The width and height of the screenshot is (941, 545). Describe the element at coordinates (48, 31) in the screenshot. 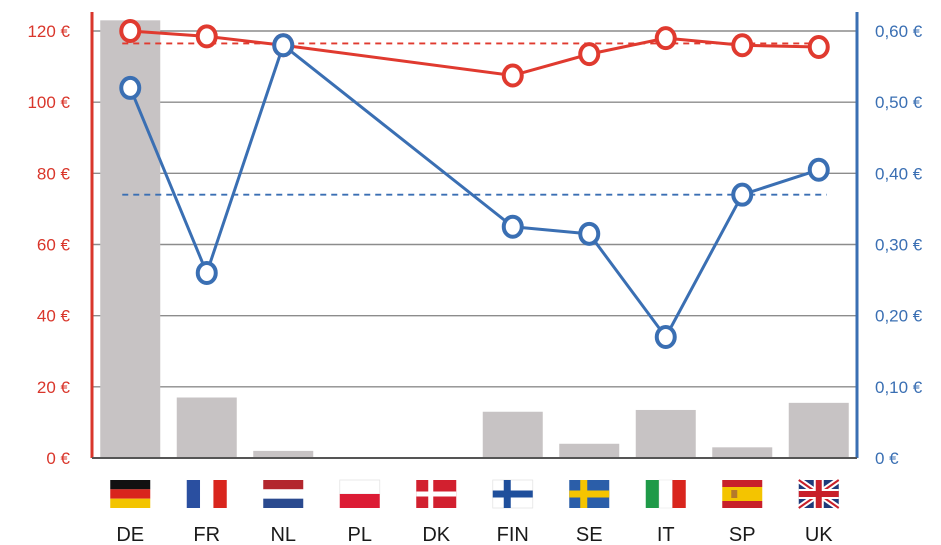

I see `left-tick-label: 120 €` at that location.